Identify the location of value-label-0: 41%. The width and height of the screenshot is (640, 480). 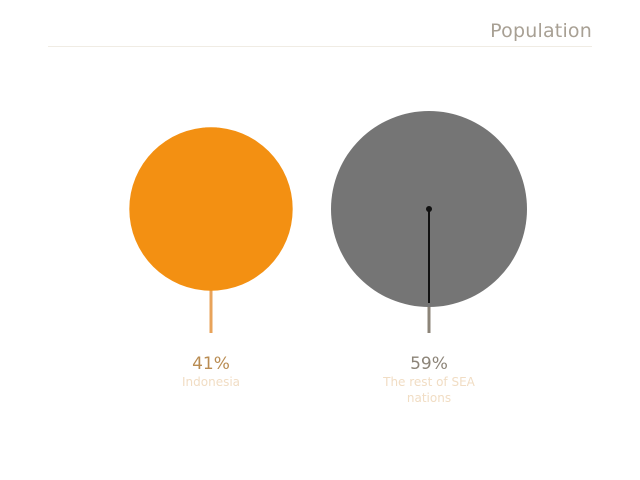
(211, 364).